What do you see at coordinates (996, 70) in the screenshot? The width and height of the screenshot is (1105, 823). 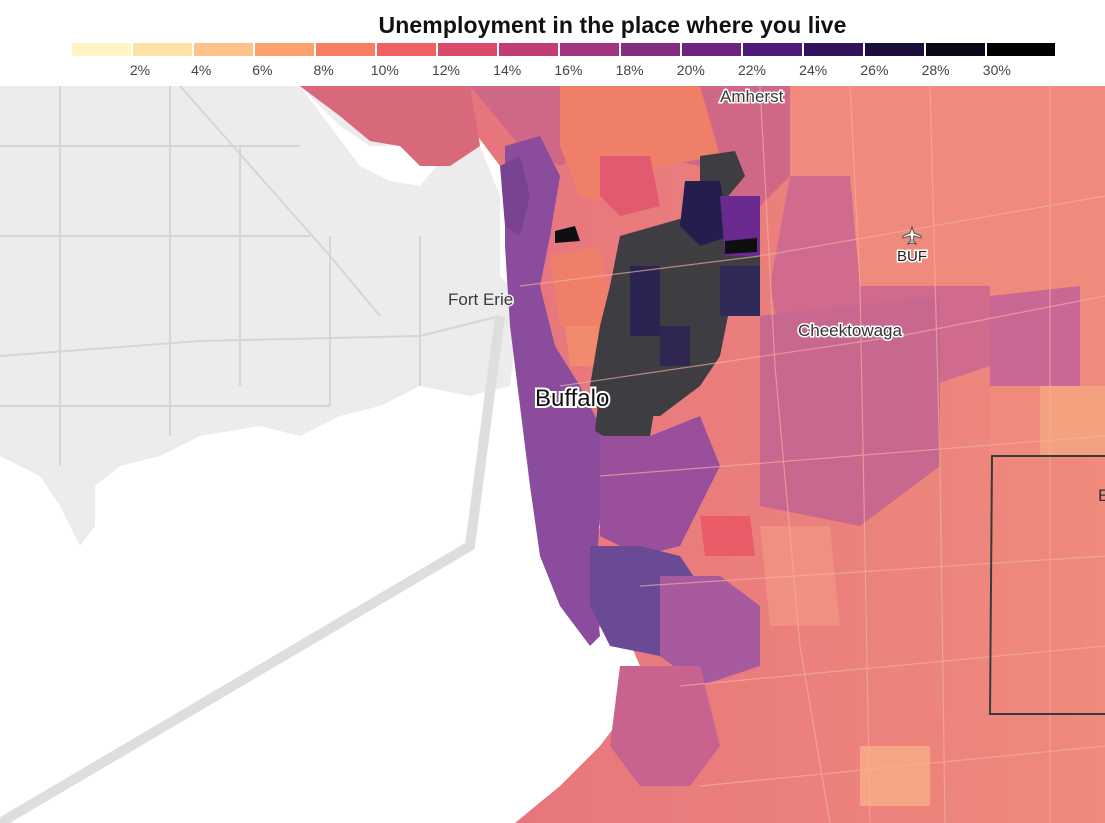 I see `legend-tick-label: 30%` at bounding box center [996, 70].